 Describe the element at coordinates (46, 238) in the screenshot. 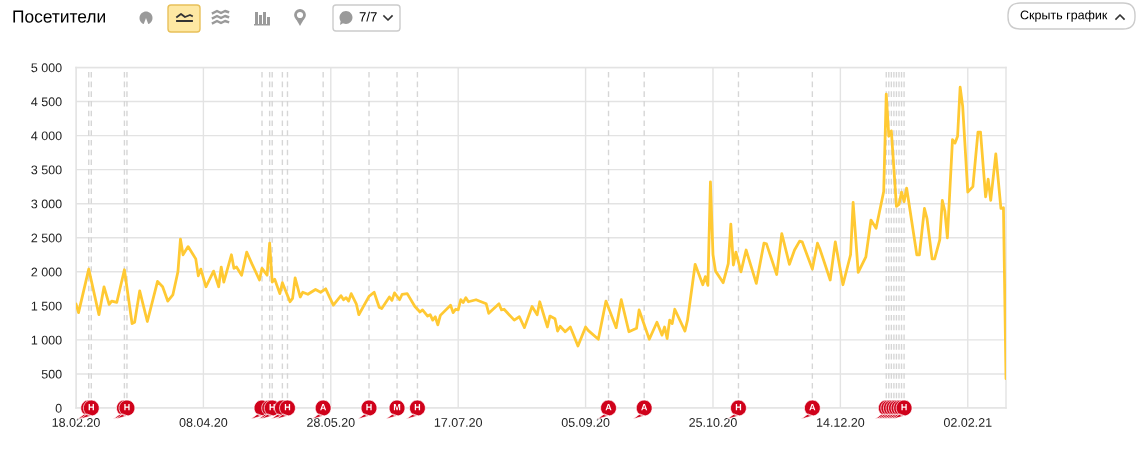

I see `y-tick-label: 2 500` at that location.